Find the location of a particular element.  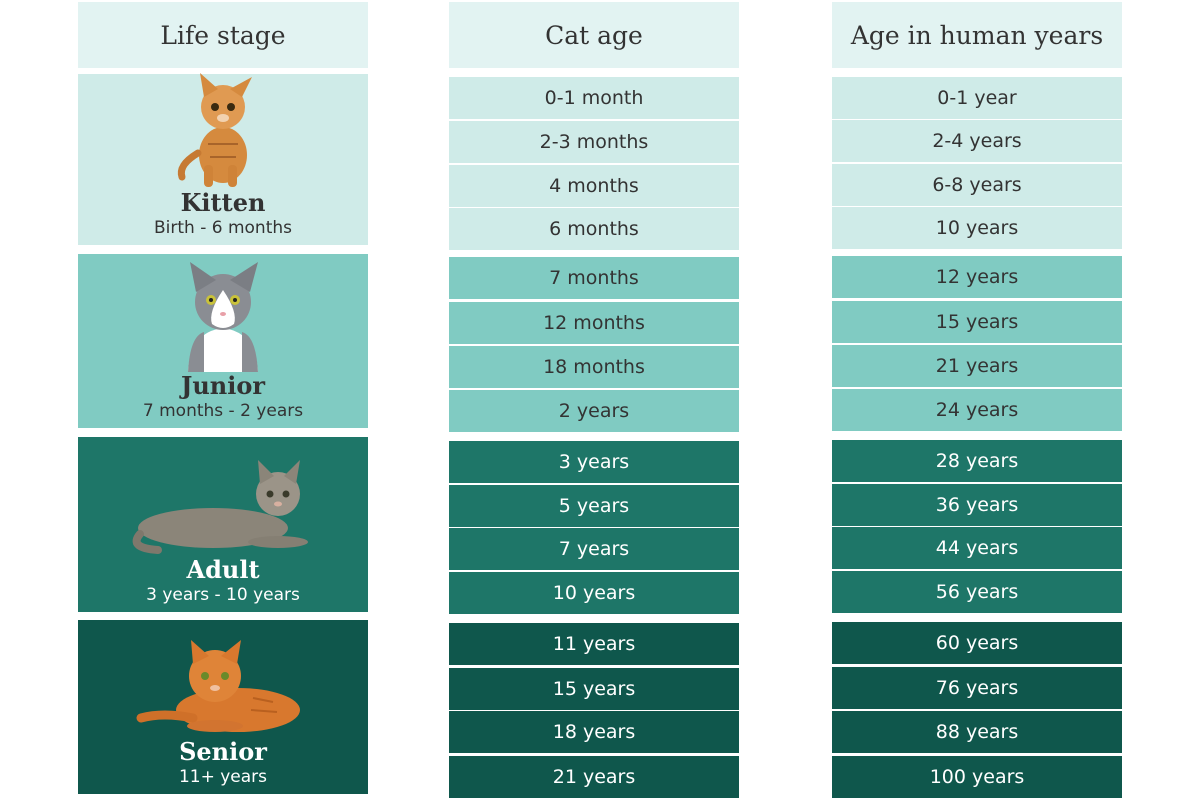

stage-senior-range: 11+ years is located at coordinates (223, 777).